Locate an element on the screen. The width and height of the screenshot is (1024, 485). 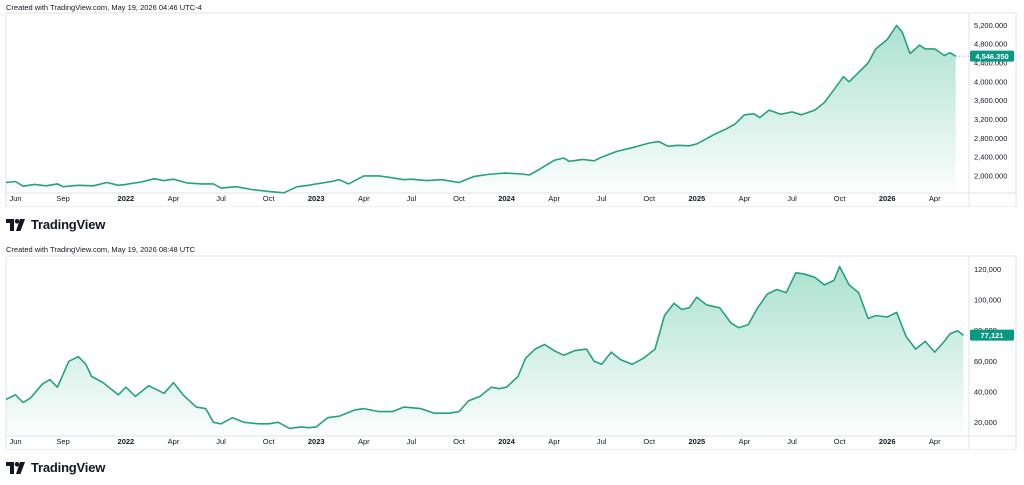
y-tick-label: 60,000 is located at coordinates (985, 361).